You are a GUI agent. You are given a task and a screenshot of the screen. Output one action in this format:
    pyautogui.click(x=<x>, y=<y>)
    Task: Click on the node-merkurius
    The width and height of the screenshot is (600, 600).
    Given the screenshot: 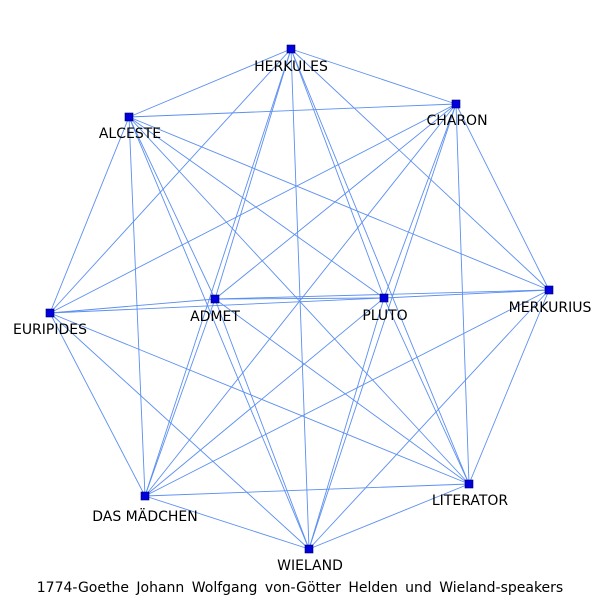 What is the action you would take?
    pyautogui.click(x=549, y=290)
    